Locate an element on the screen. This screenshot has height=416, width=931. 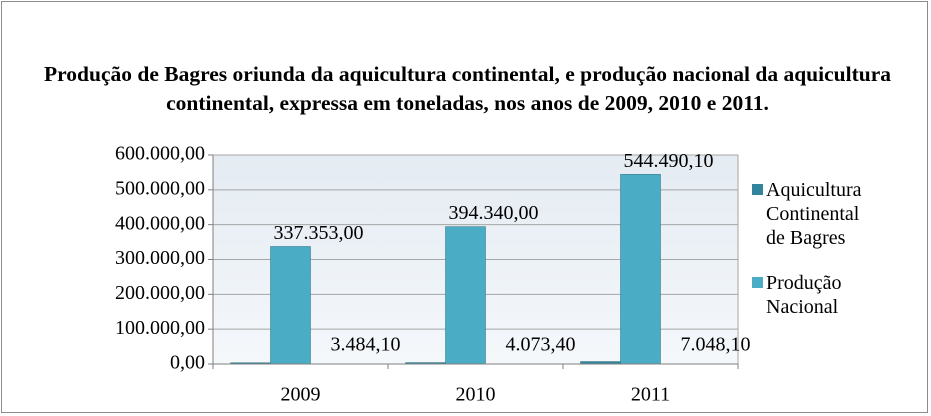
y-tick-label: 600.000,00 is located at coordinates (160, 154).